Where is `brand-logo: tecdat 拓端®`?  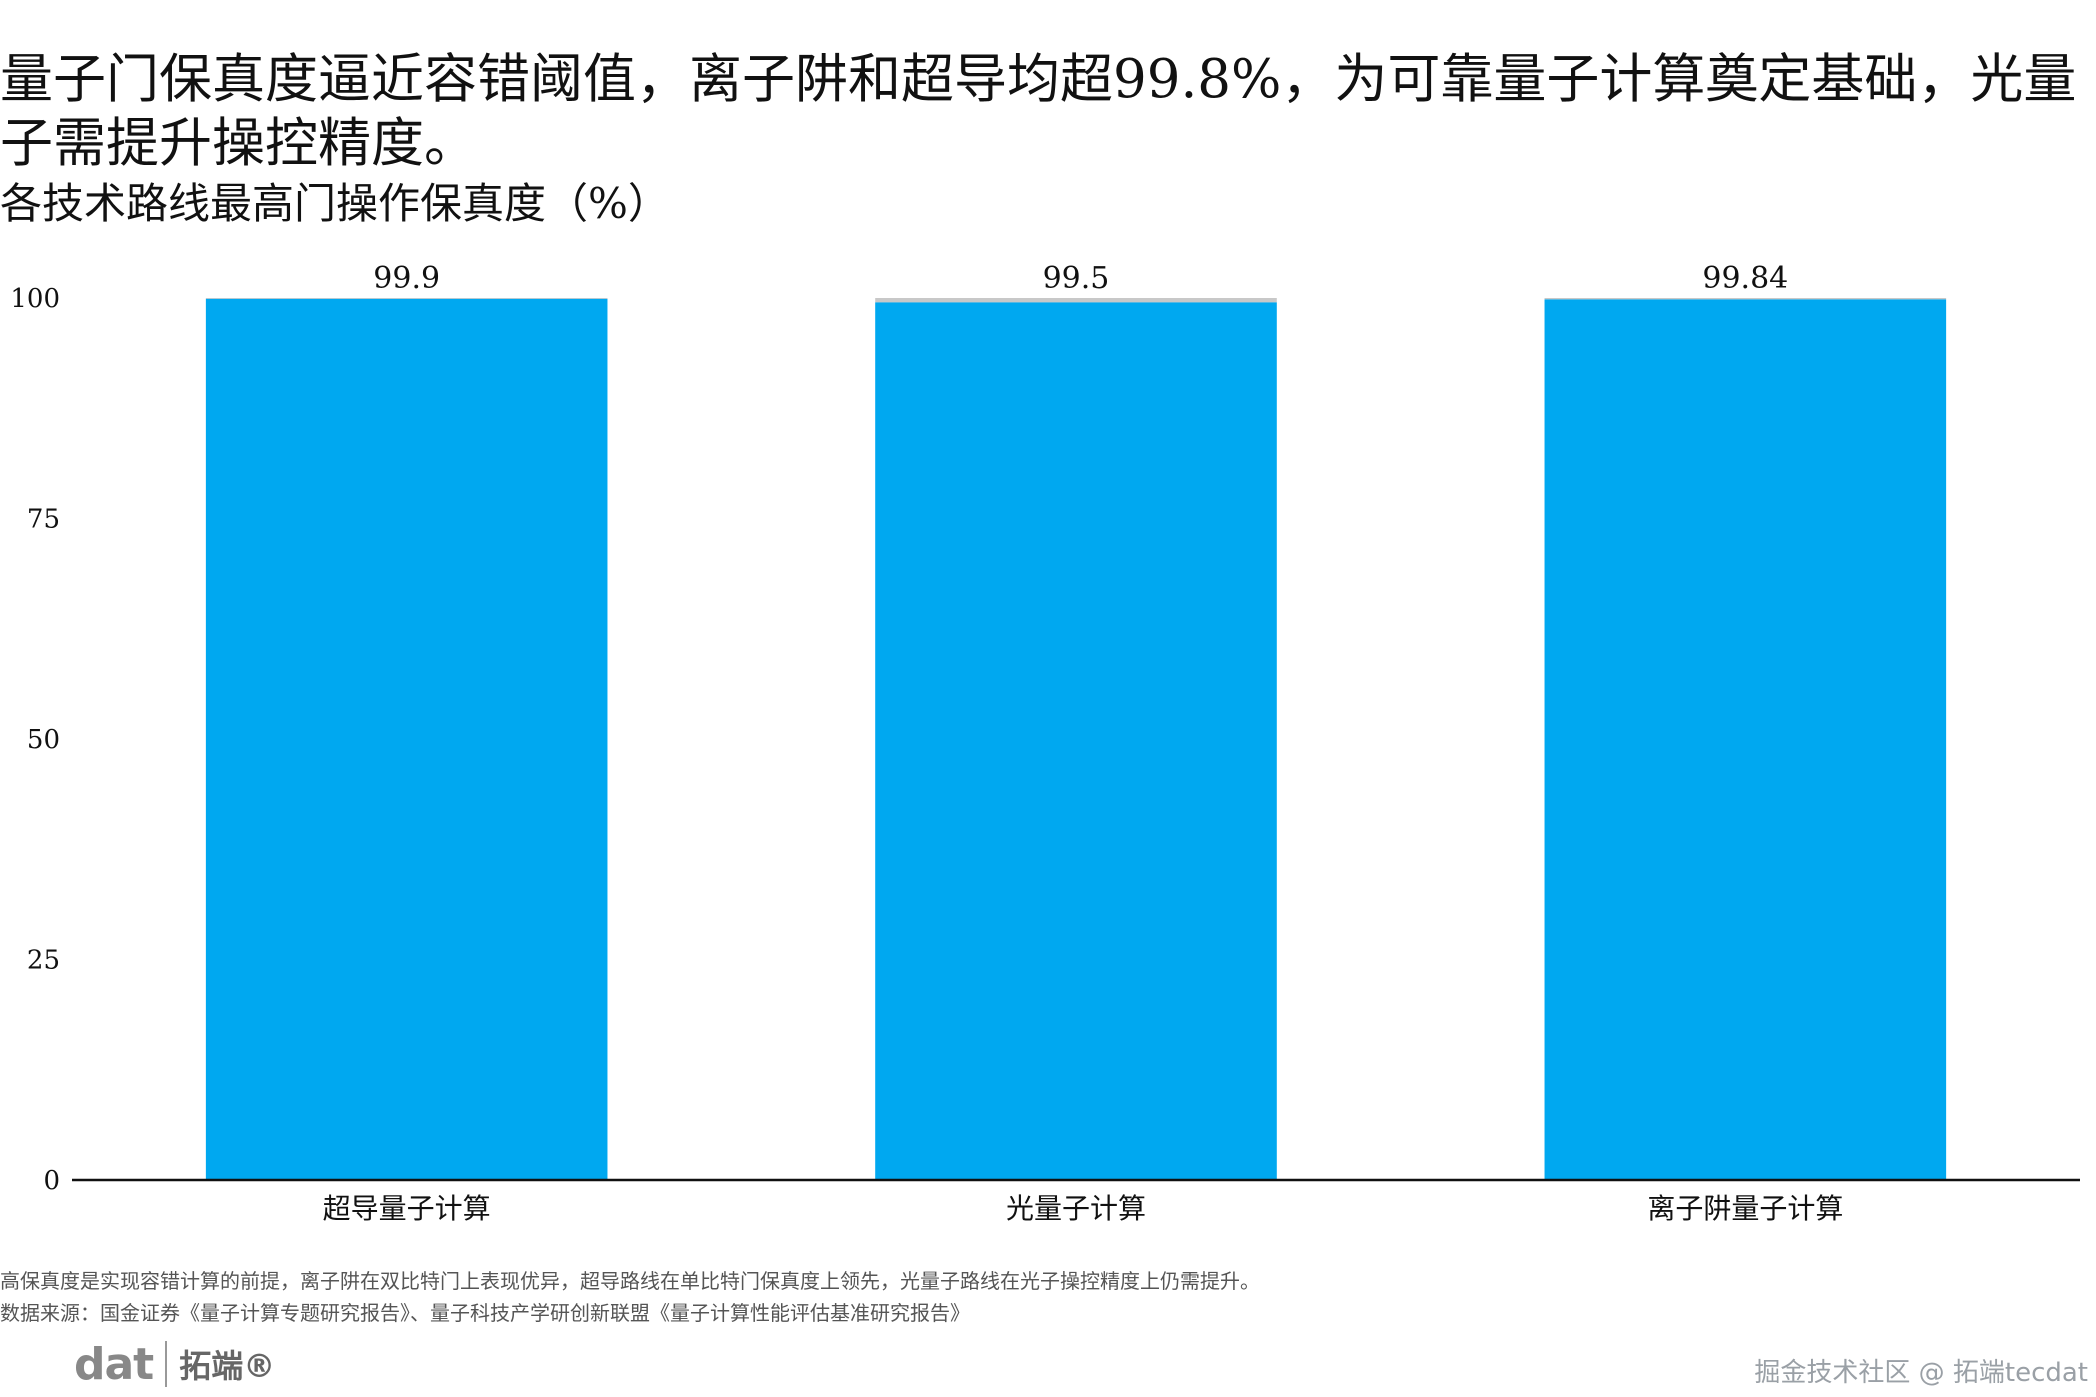 brand-logo: tecdat 拓端® is located at coordinates (138, 1364).